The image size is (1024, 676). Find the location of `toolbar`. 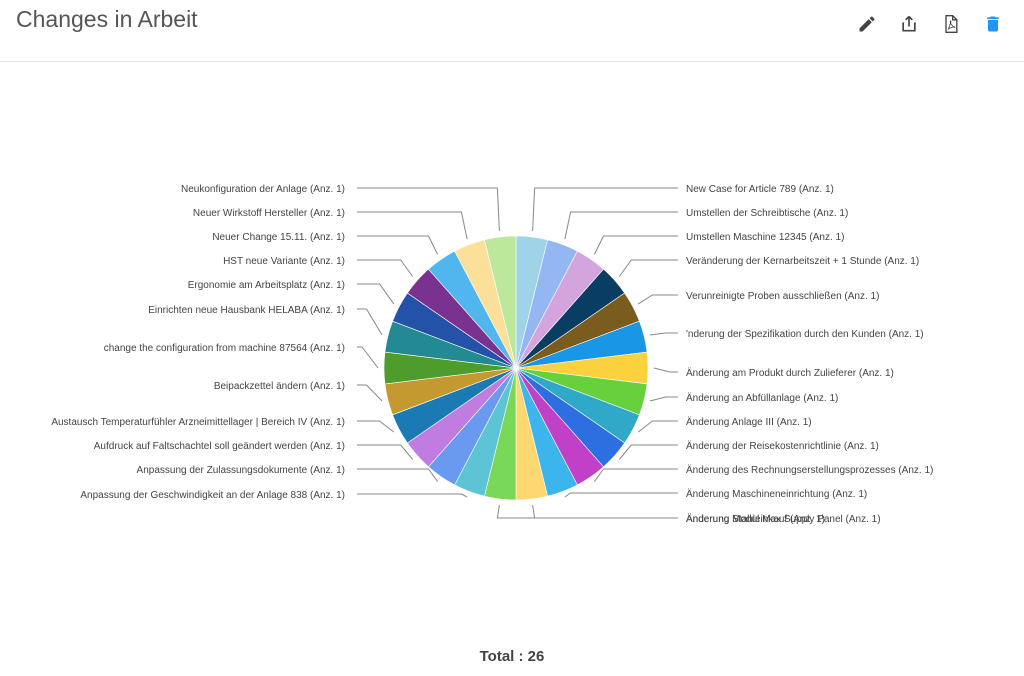

toolbar is located at coordinates (930, 24).